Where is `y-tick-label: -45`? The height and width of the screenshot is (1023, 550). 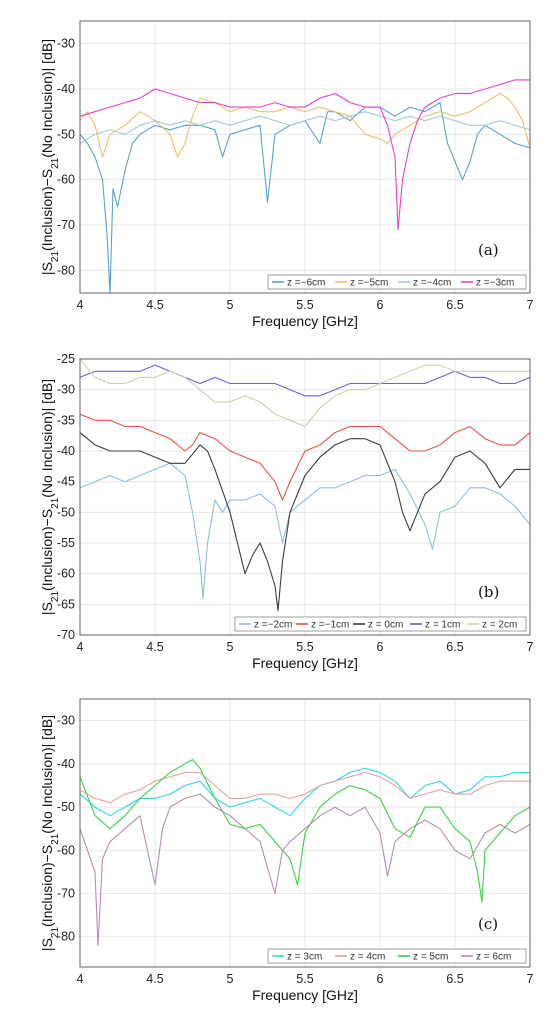 y-tick-label: -45 is located at coordinates (66, 482).